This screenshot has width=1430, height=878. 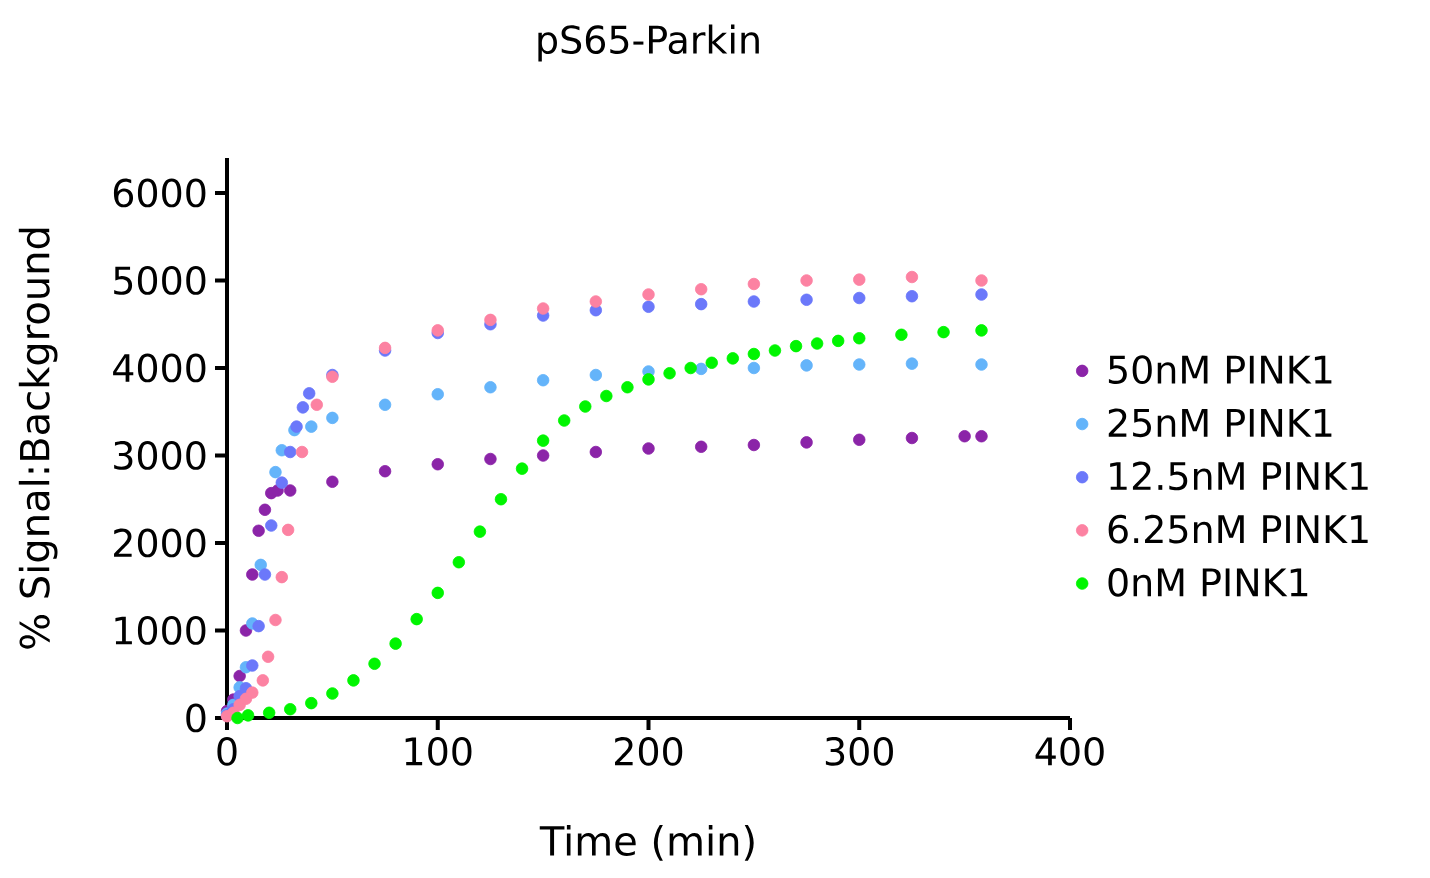 I want to click on y-axis-title: % Signal:Background, so click(x=38, y=438).